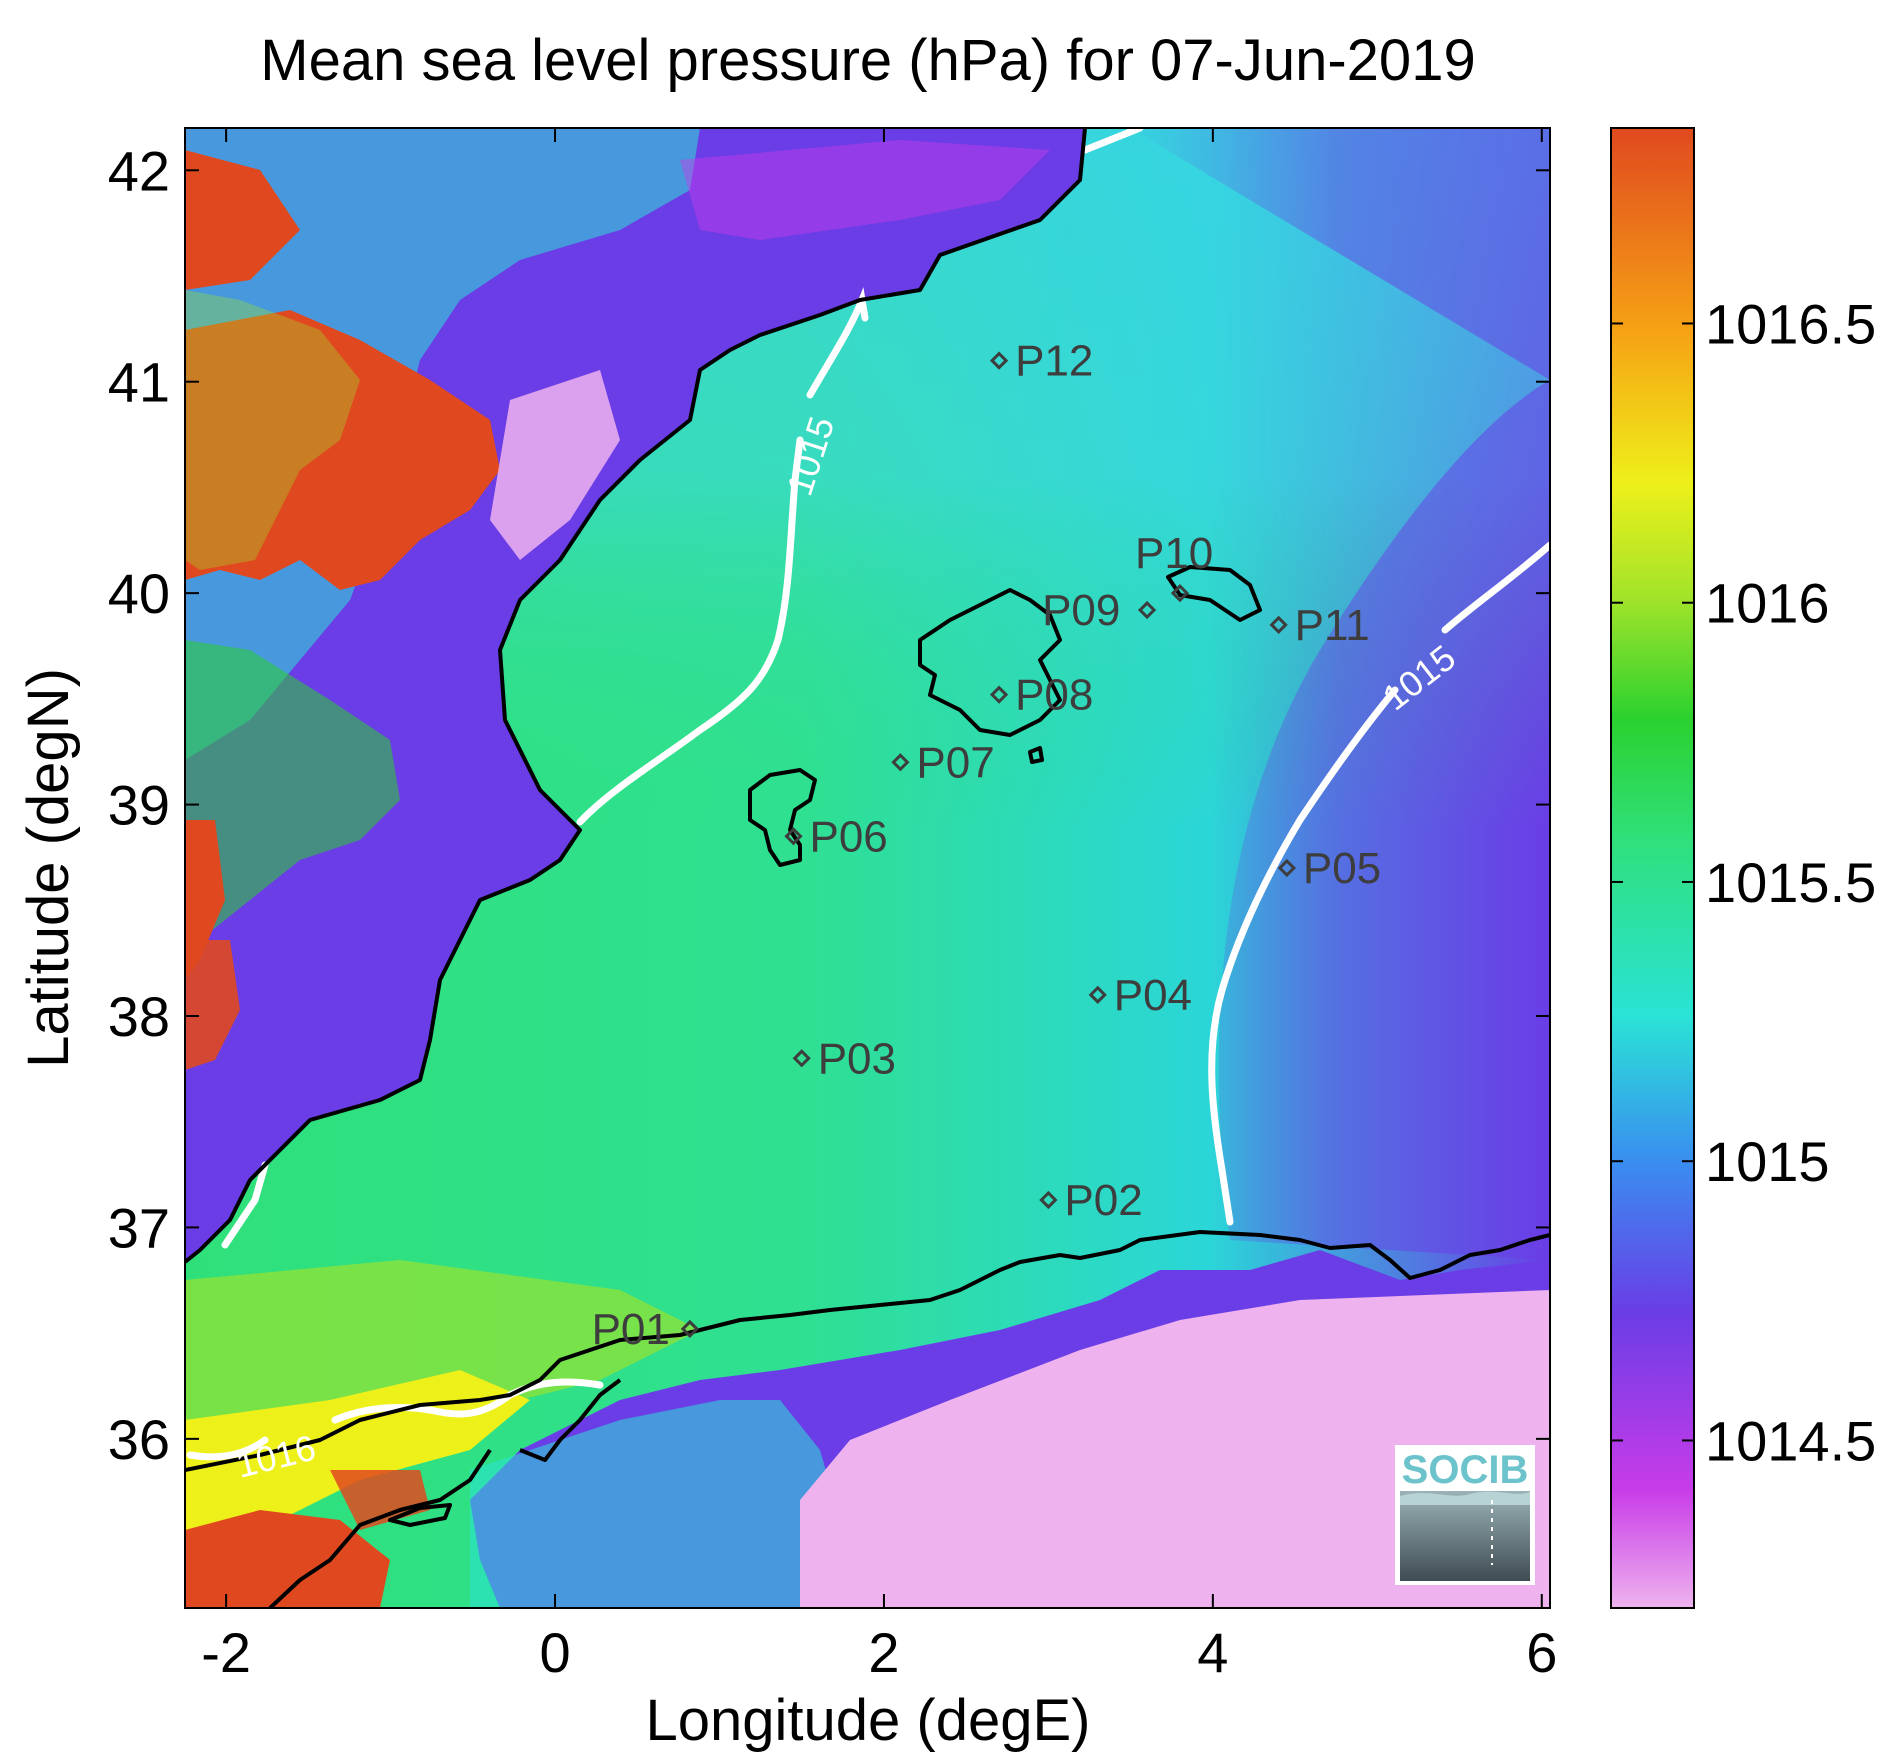  I want to click on colorbar-tick-label: 1014.5, so click(1790, 1440).